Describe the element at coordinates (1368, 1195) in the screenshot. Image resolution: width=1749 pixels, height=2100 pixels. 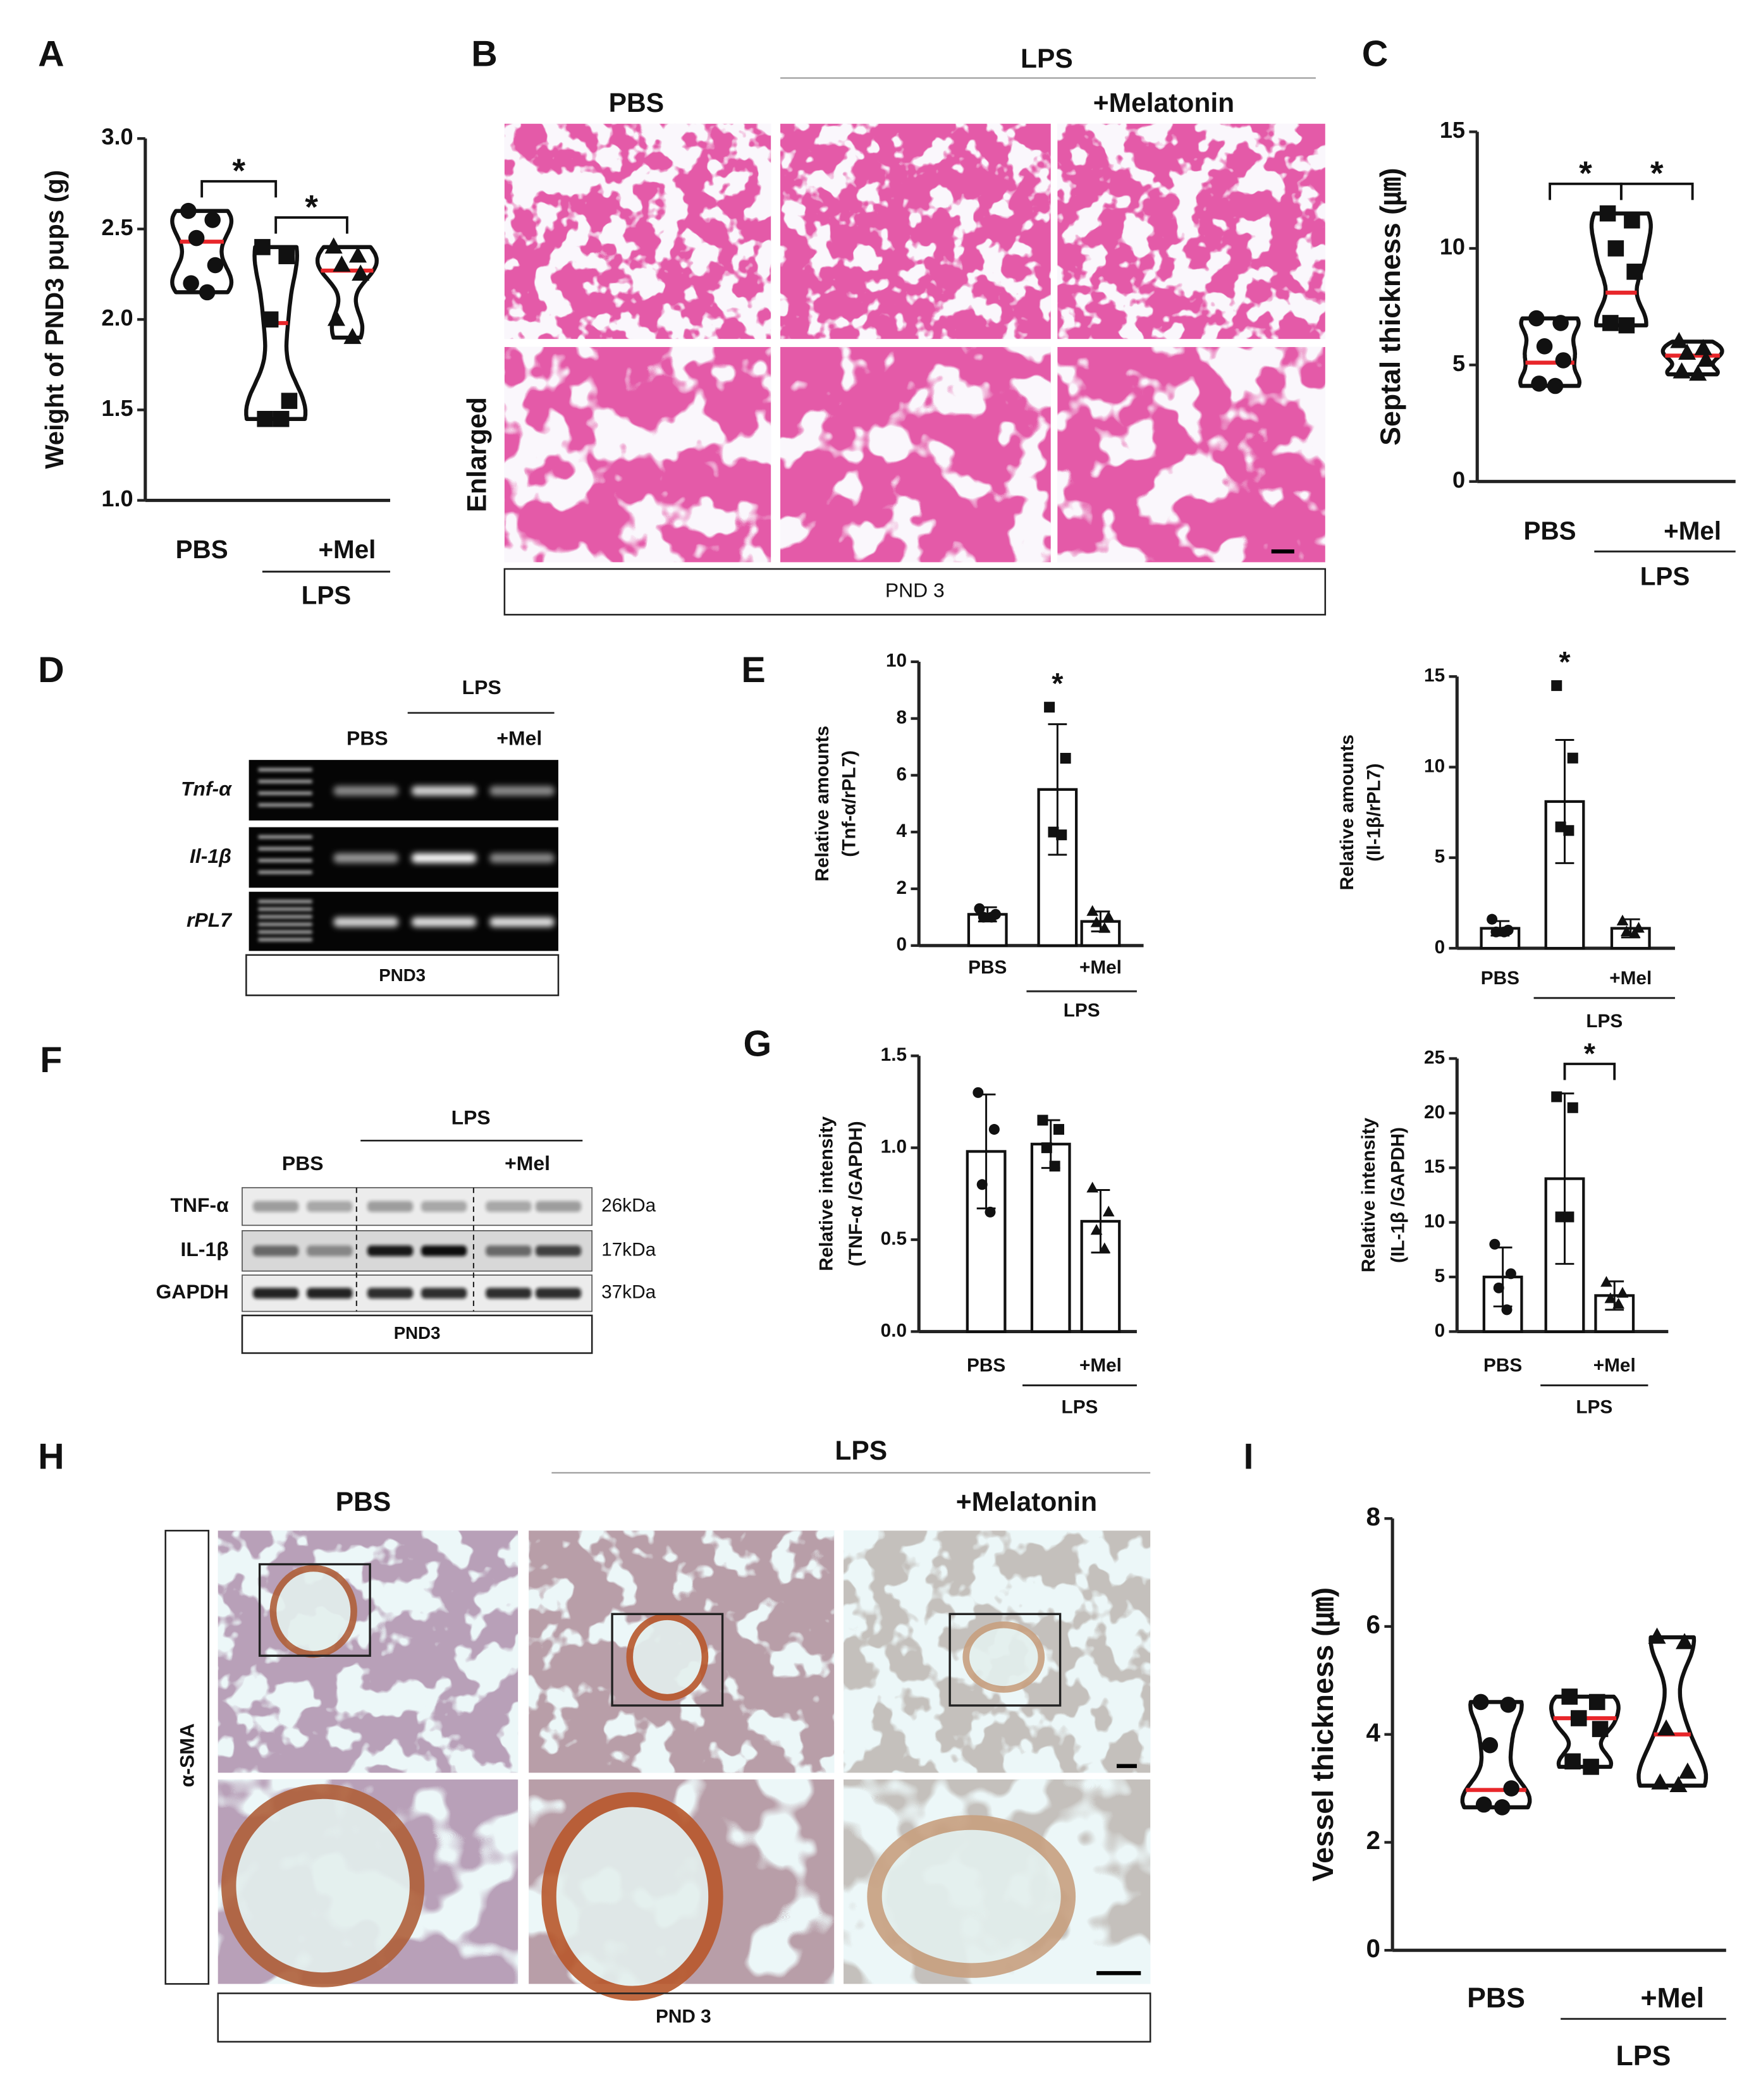
I see `y-axis-label: Relative intensity` at that location.